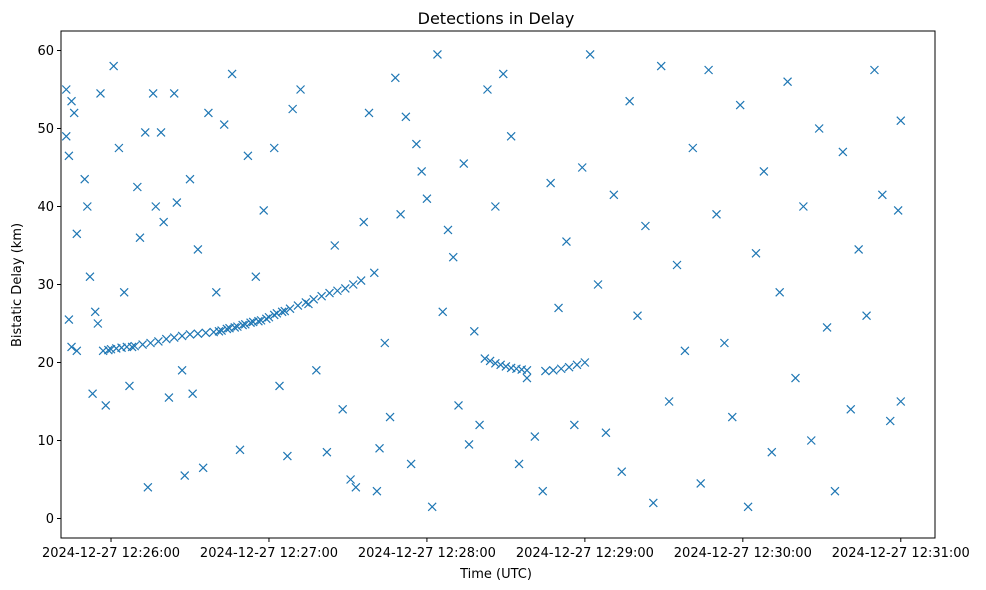 Image resolution: width=986 pixels, height=590 pixels. What do you see at coordinates (111, 553) in the screenshot?
I see `x-tick-label: 2024-12-27 12:26:00` at bounding box center [111, 553].